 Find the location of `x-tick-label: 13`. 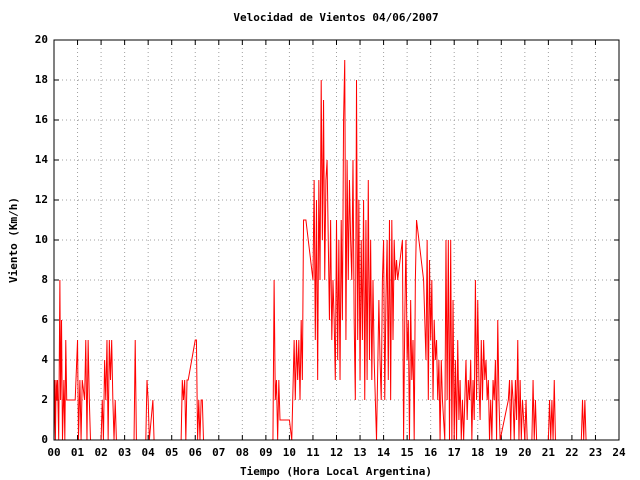

x-tick-label: 13 is located at coordinates (359, 452).